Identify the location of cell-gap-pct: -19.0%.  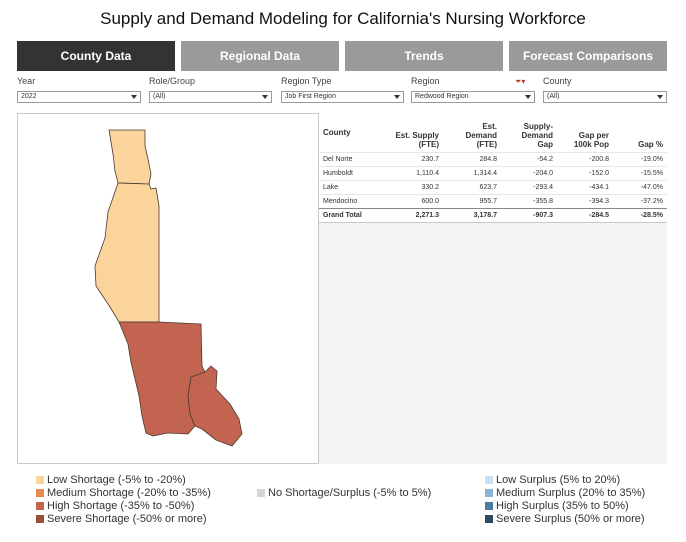
(640, 158).